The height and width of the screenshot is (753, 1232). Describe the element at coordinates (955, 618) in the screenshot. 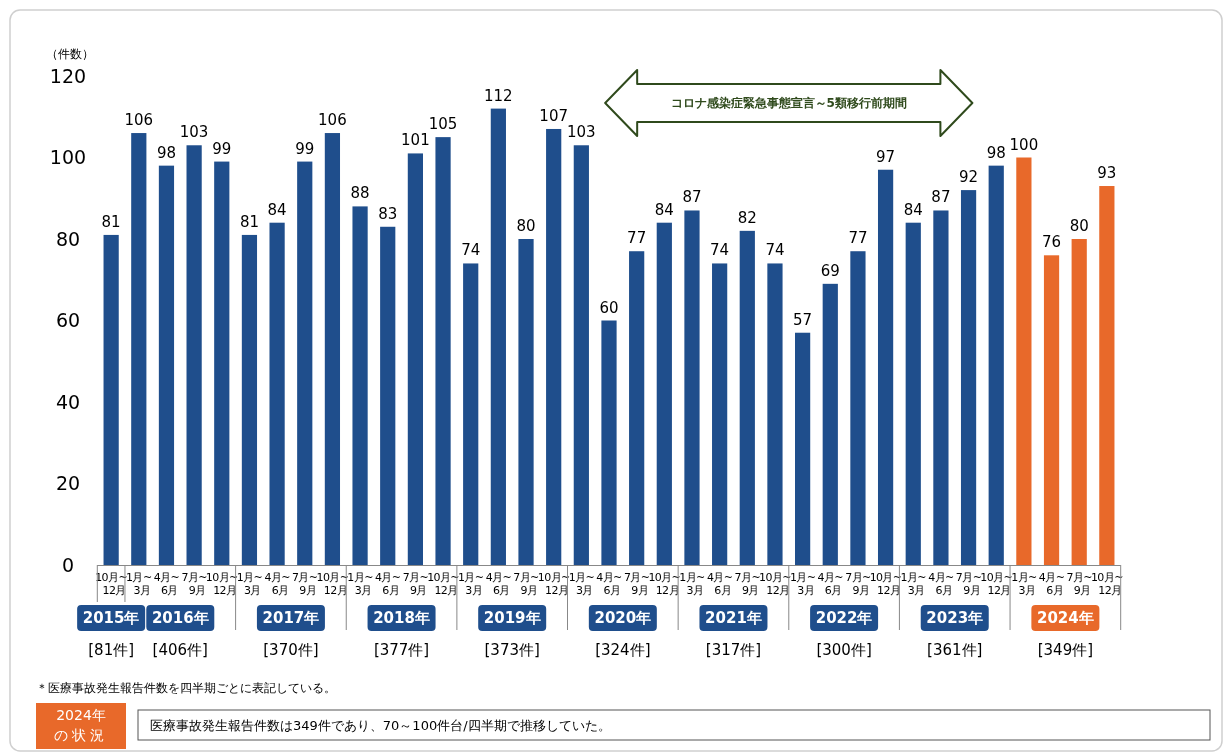

I see `text: 2023年` at that location.